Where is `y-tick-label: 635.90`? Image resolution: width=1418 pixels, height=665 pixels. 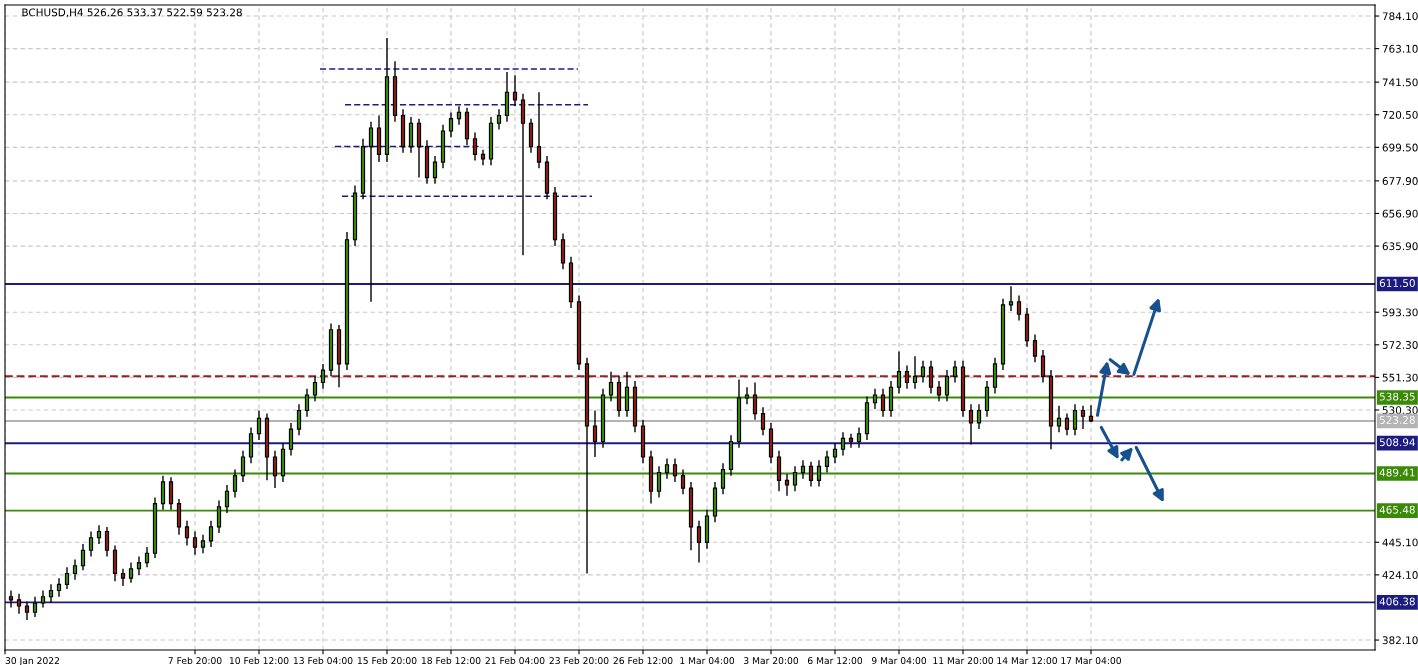
y-tick-label: 635.90 is located at coordinates (1400, 246).